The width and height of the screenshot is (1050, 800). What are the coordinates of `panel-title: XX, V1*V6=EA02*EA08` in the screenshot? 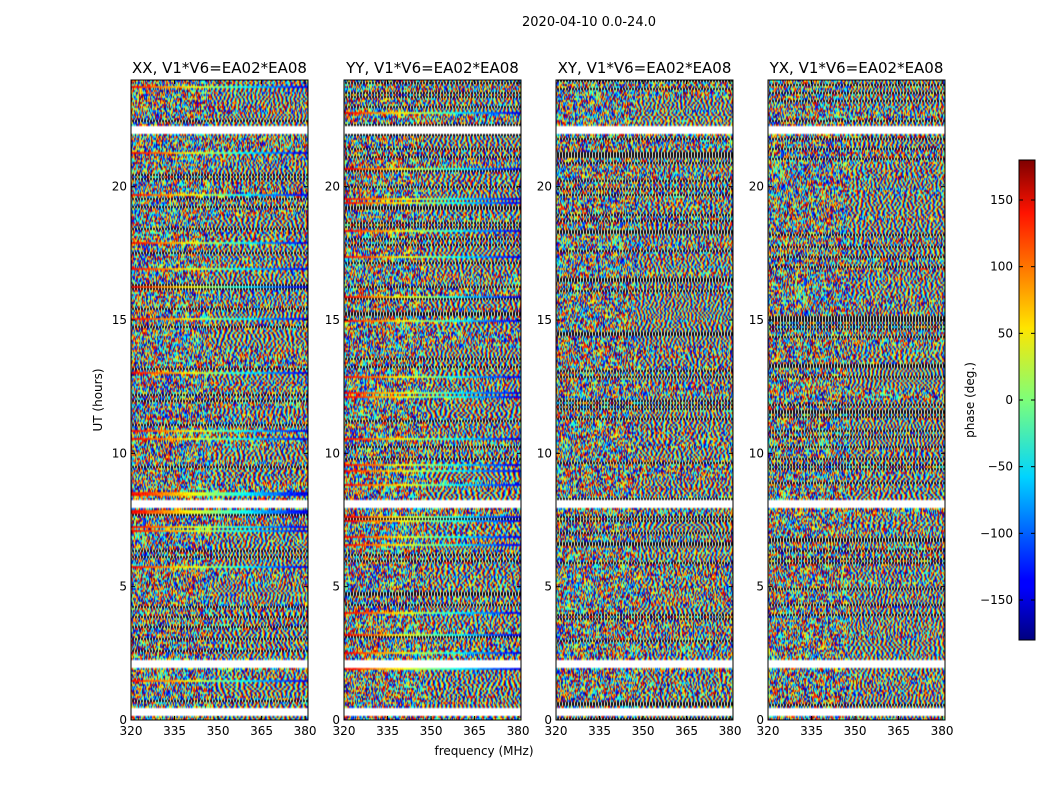 It's located at (219, 68).